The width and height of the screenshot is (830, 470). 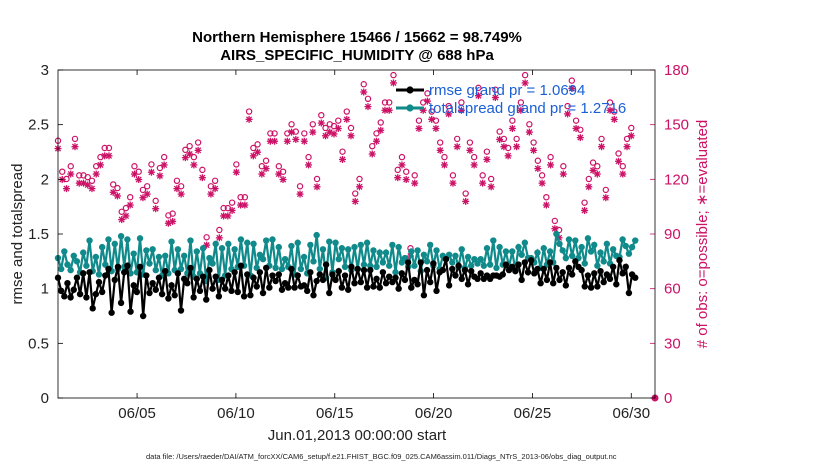 What do you see at coordinates (357, 55) in the screenshot?
I see `chart-subtitle: AIRS_SPECIFIC_HUMIDITY @ 688 hPa` at bounding box center [357, 55].